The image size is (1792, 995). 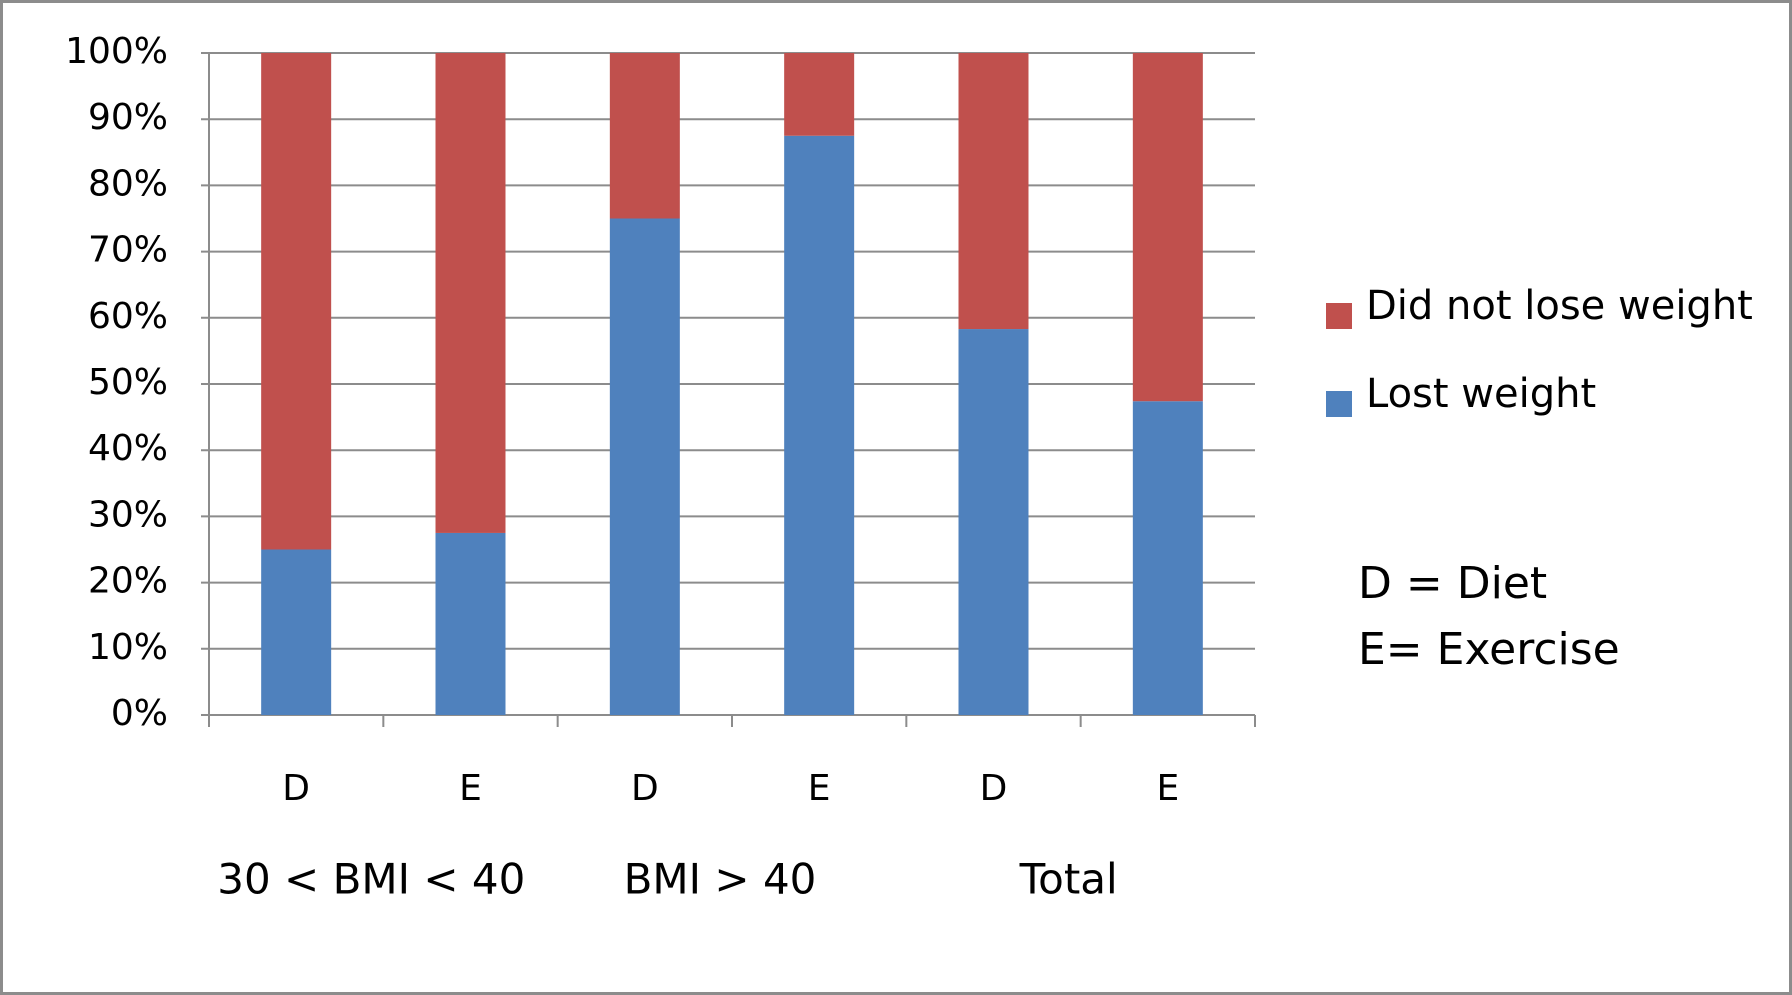 I want to click on y-tick-label: 50%, so click(x=128, y=382).